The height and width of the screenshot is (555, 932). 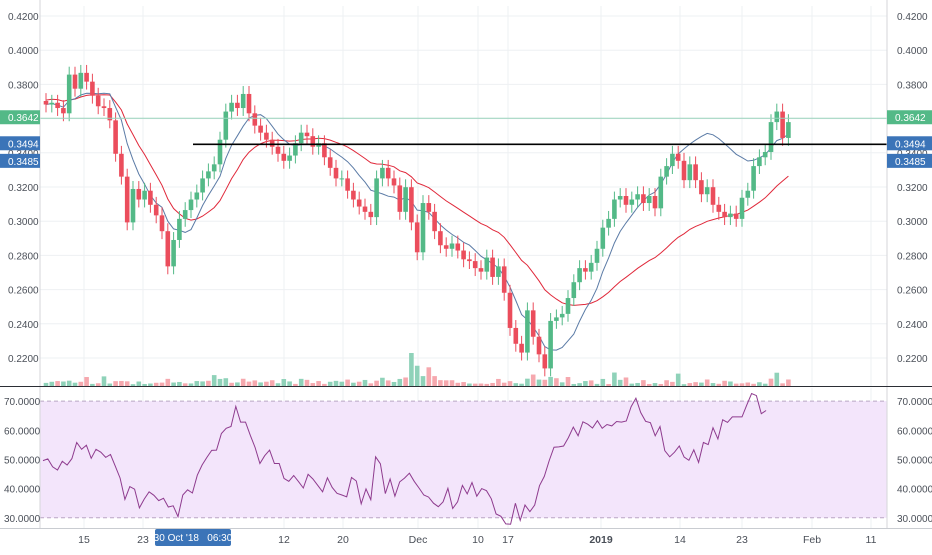 What do you see at coordinates (22, 460) in the screenshot?
I see `rsi-tick-label-left: 50.0000` at bounding box center [22, 460].